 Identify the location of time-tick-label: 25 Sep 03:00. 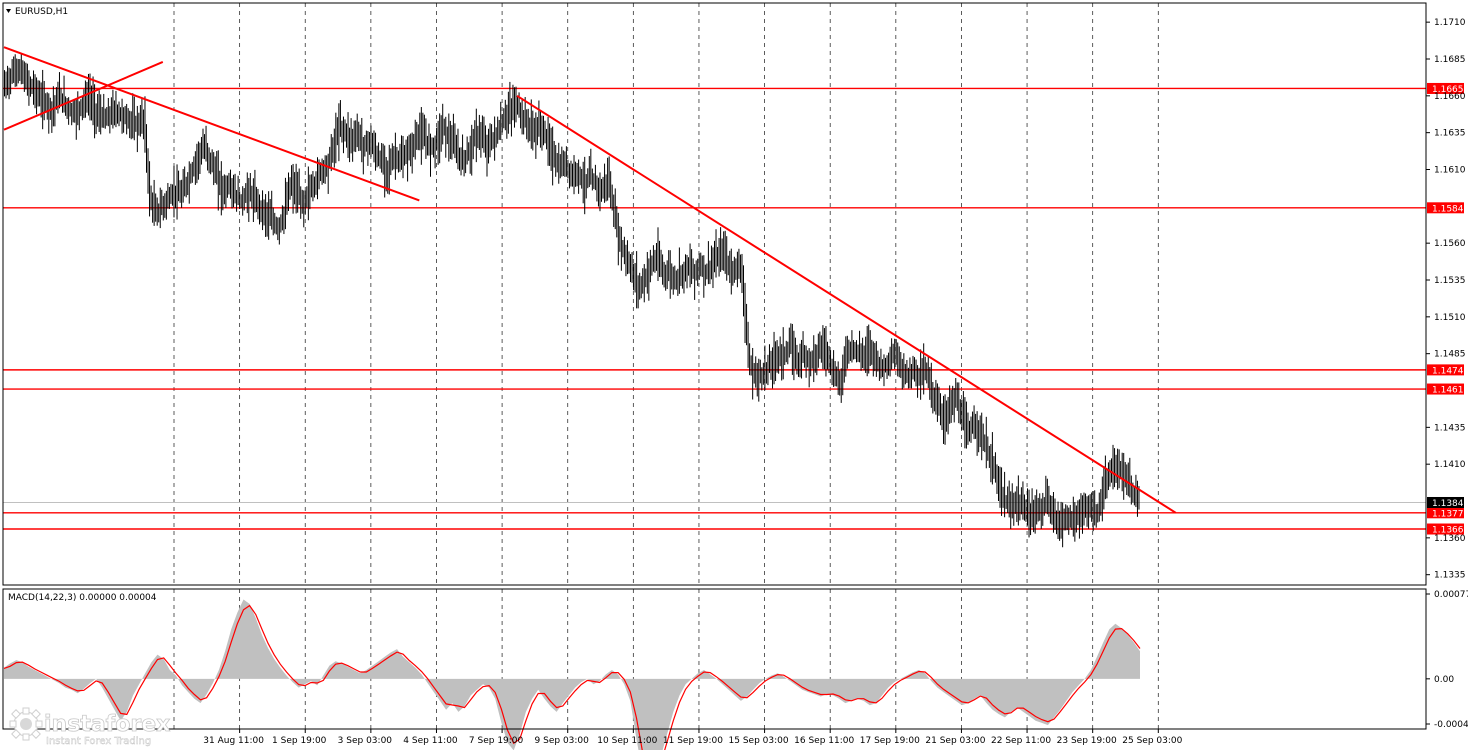
(1152, 741).